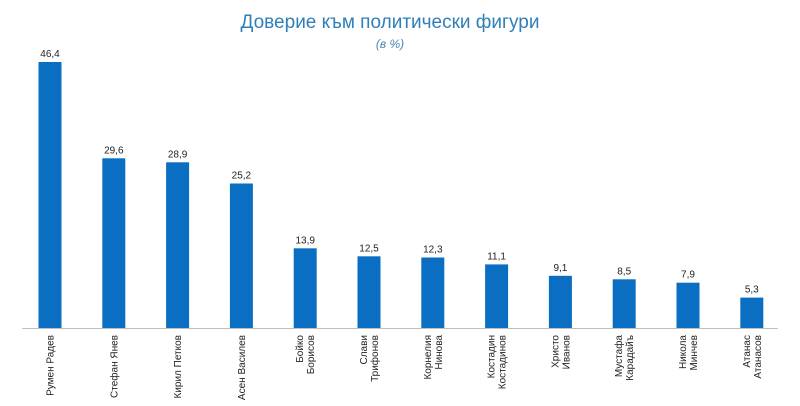  I want to click on value-label-10: 8,5, so click(624, 271).